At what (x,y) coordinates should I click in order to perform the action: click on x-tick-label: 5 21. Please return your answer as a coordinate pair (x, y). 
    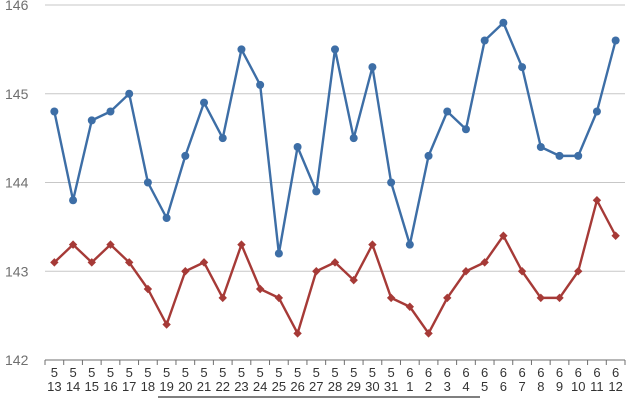
    Looking at the image, I should click on (204, 379).